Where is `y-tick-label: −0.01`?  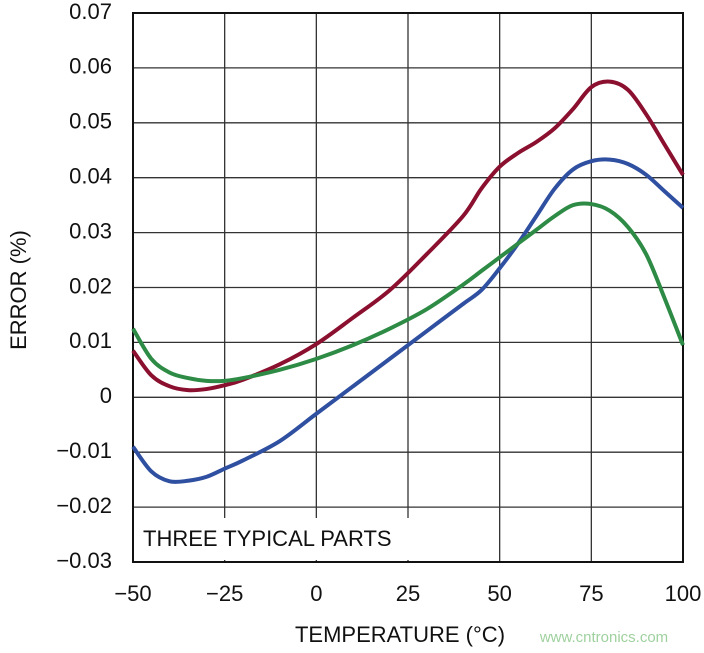 y-tick-label: −0.01 is located at coordinates (84, 450).